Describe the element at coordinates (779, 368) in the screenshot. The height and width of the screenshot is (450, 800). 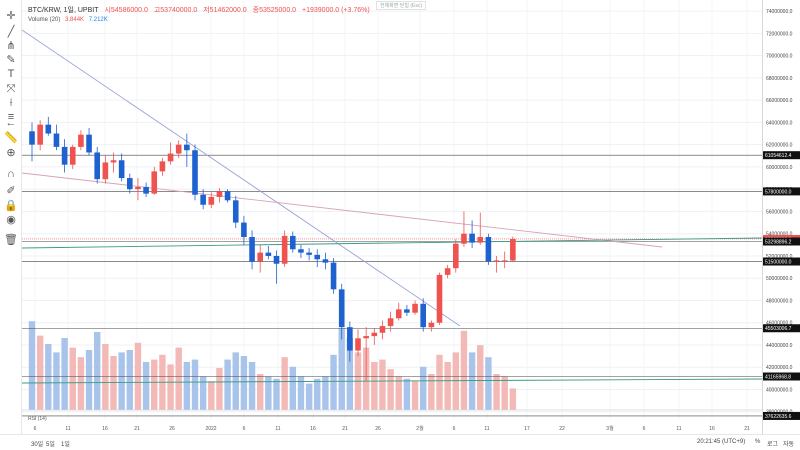
I see `y-tick-label: 42000000.0` at that location.